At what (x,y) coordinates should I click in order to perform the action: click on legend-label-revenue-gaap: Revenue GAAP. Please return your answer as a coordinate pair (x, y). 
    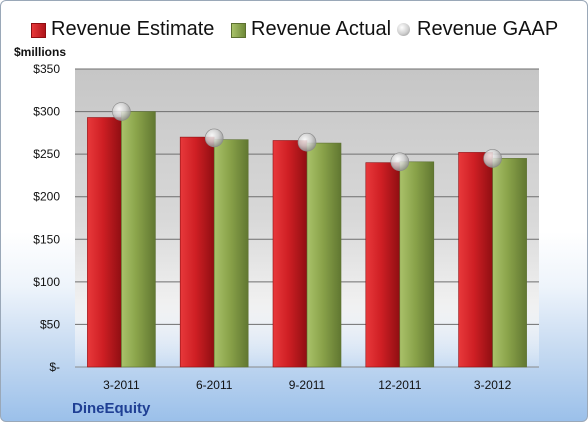
    Looking at the image, I should click on (488, 29).